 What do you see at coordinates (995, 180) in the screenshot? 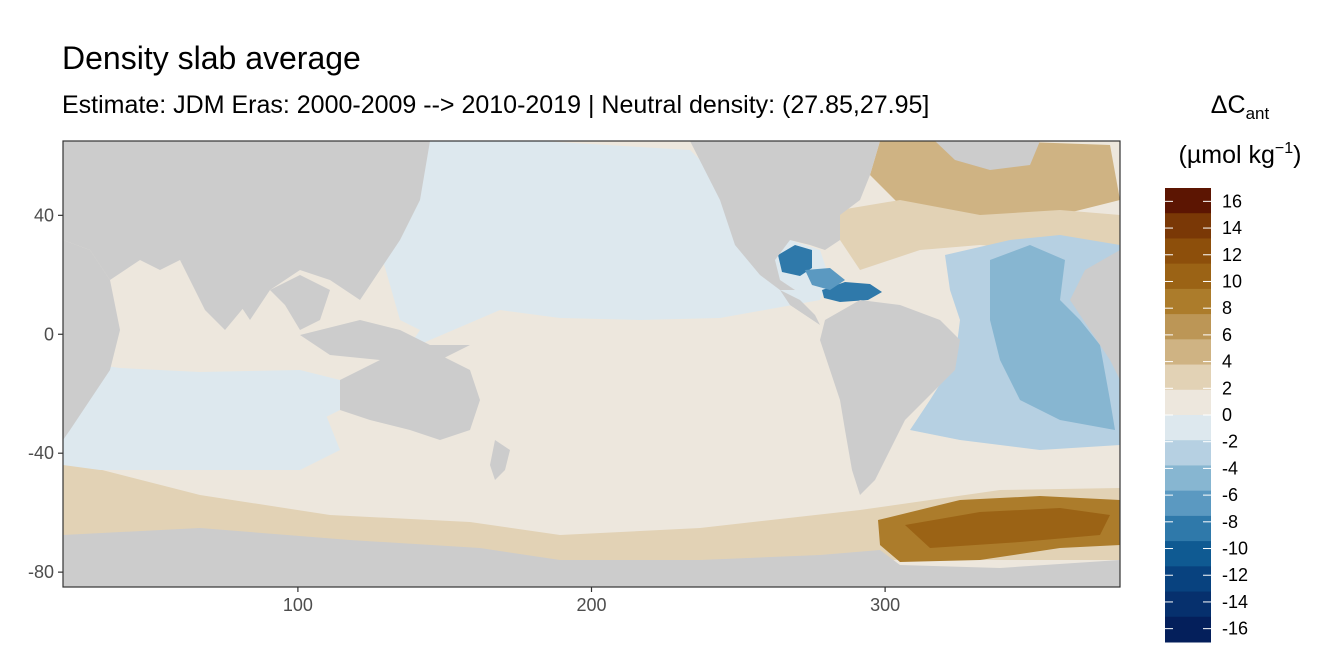
I see `region-north-atlantic` at bounding box center [995, 180].